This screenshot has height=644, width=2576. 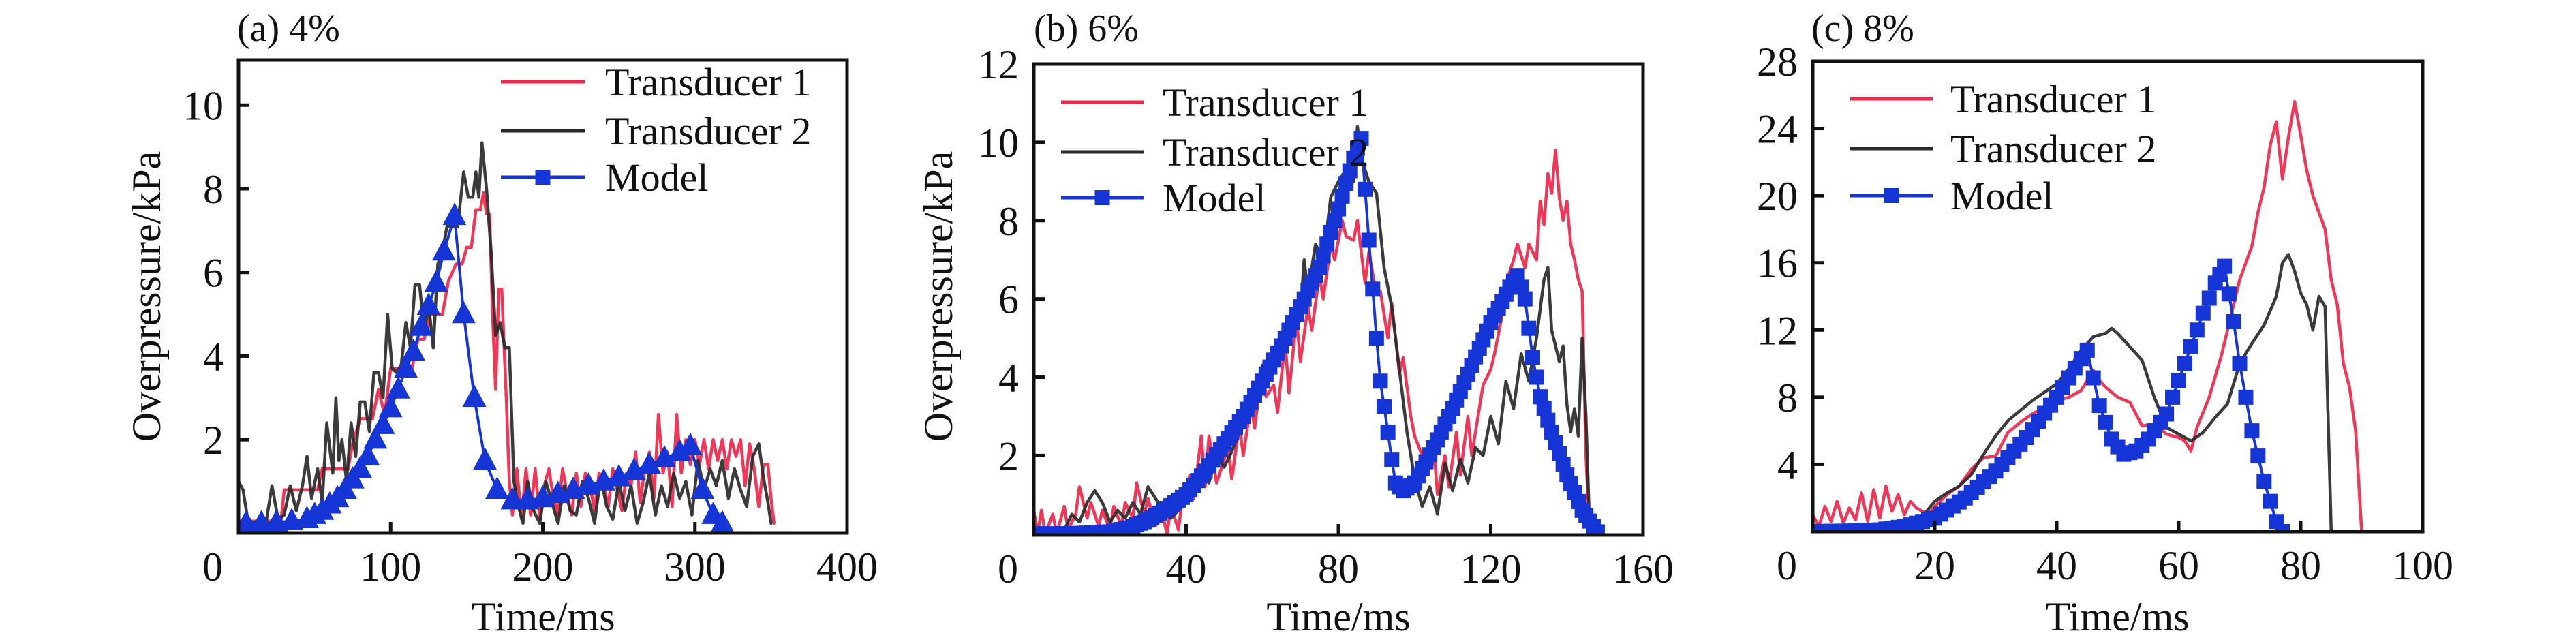 What do you see at coordinates (1777, 196) in the screenshot?
I see `panel-c-y-tick-label: 20` at bounding box center [1777, 196].